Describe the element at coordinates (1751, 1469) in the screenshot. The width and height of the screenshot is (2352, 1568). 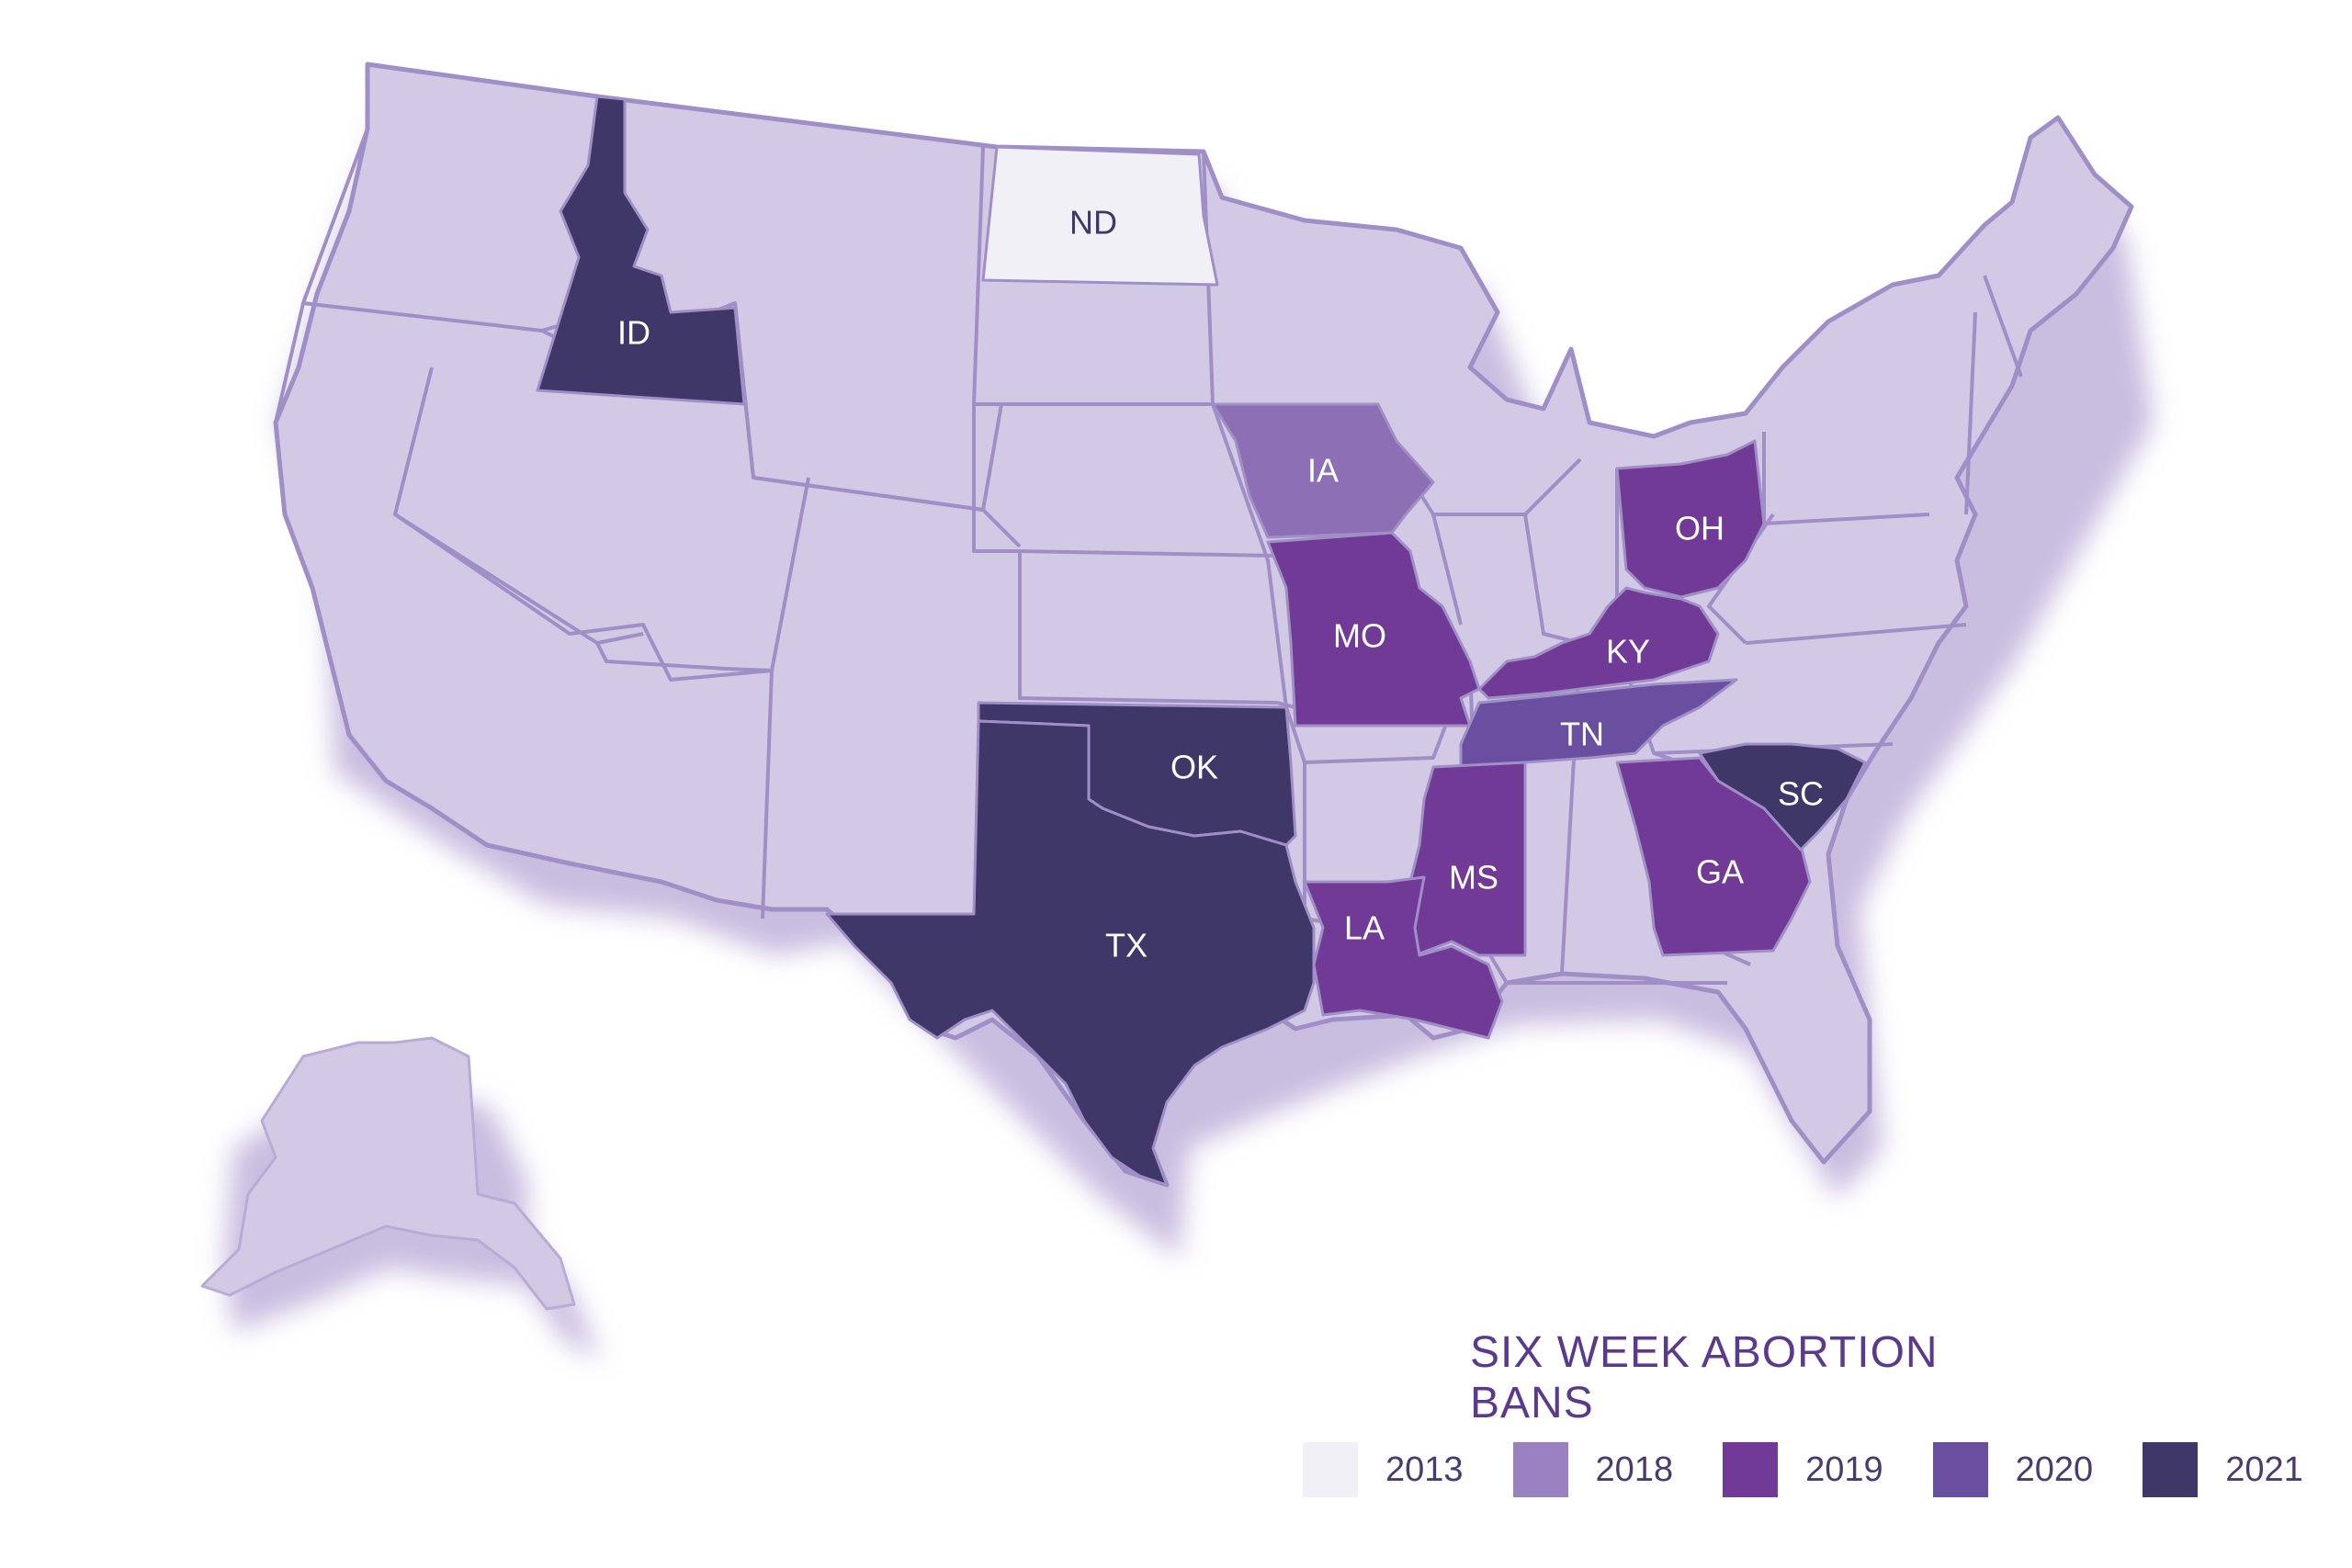
I see `legend-swatch-2019` at that location.